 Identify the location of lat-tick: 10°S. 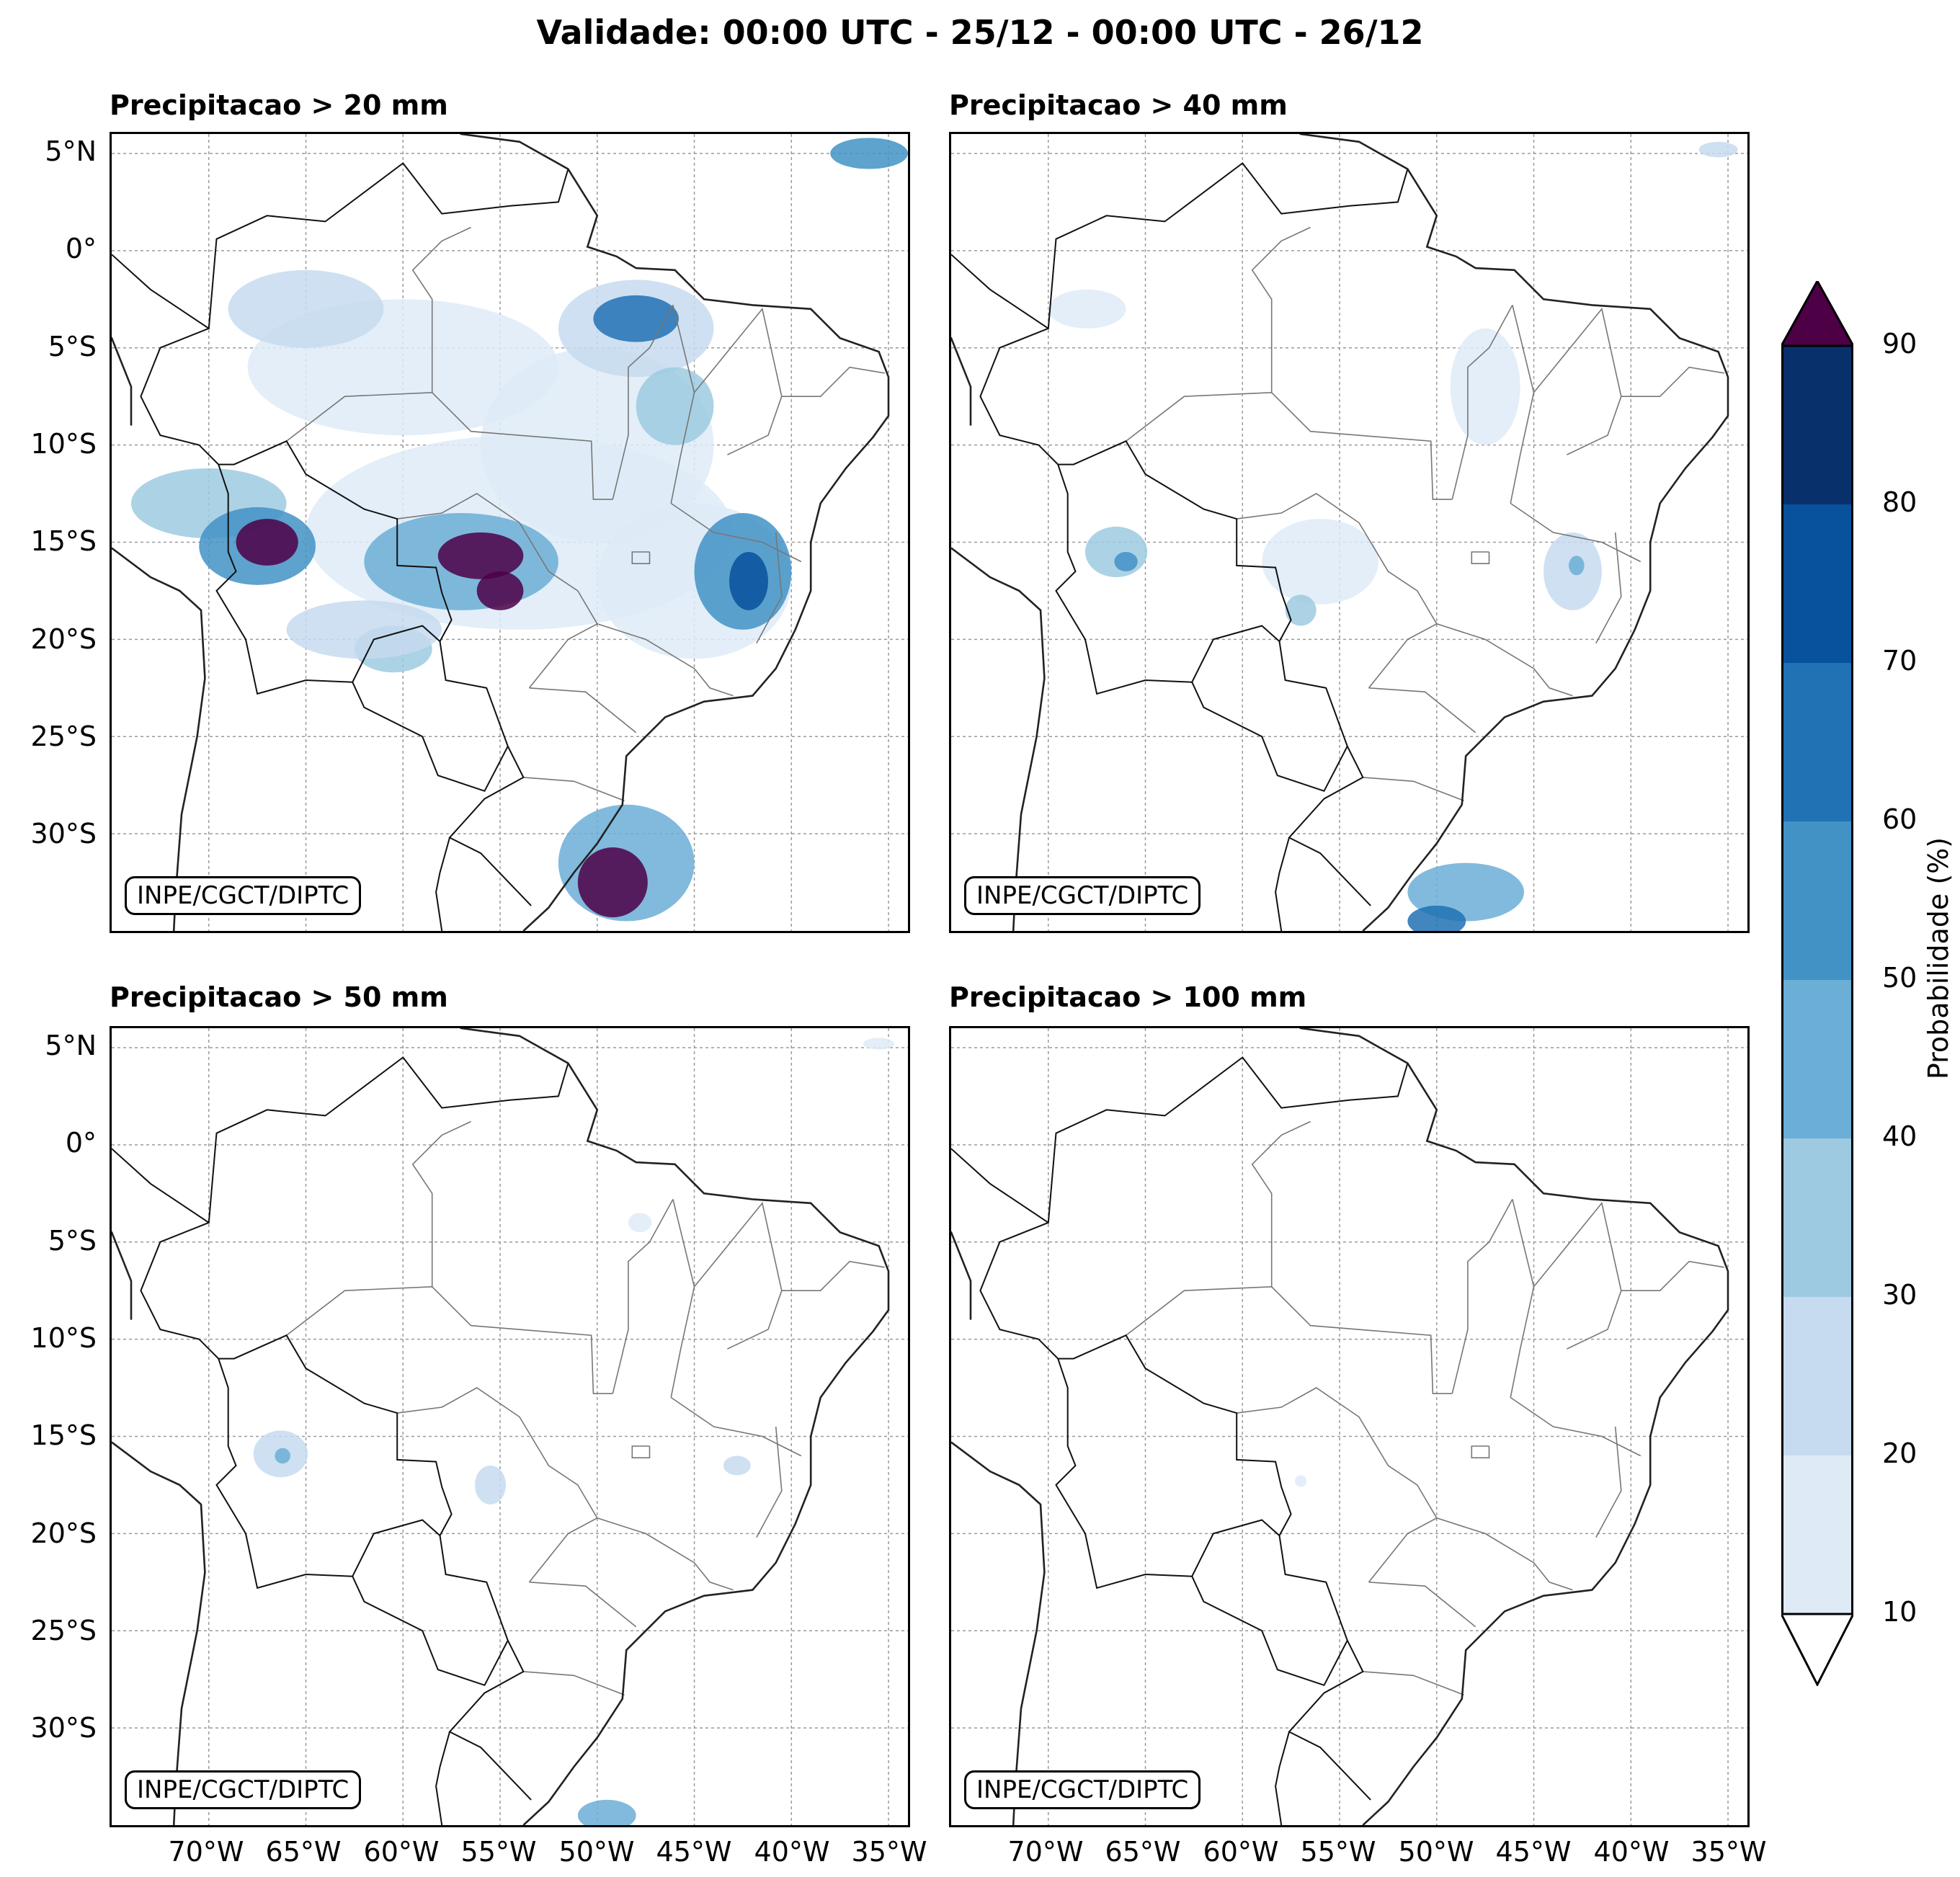
(63, 1338).